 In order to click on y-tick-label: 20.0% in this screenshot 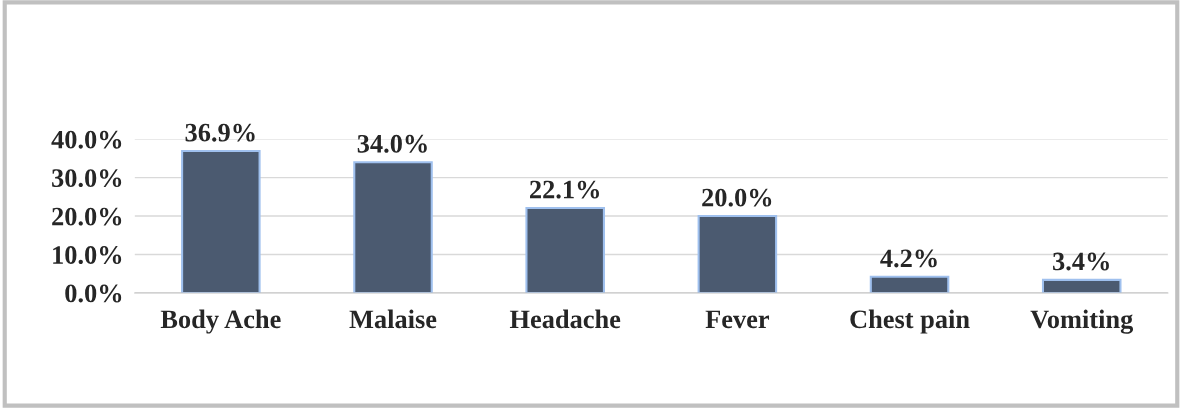, I will do `click(87, 216)`.